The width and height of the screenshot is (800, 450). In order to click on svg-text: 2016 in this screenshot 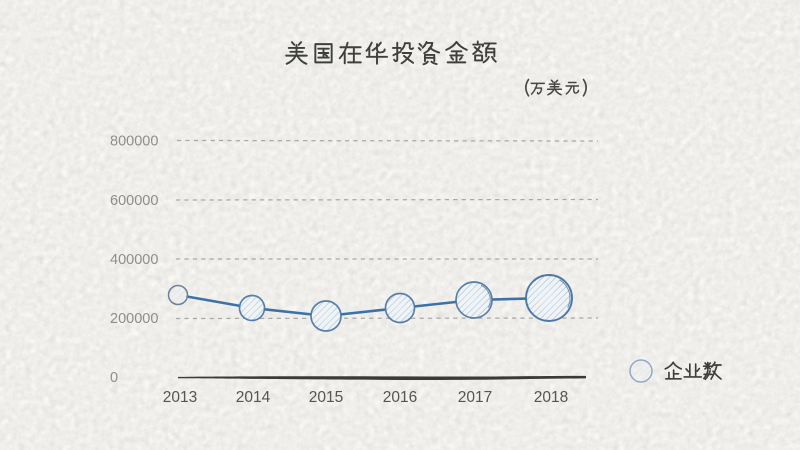, I will do `click(400, 397)`.